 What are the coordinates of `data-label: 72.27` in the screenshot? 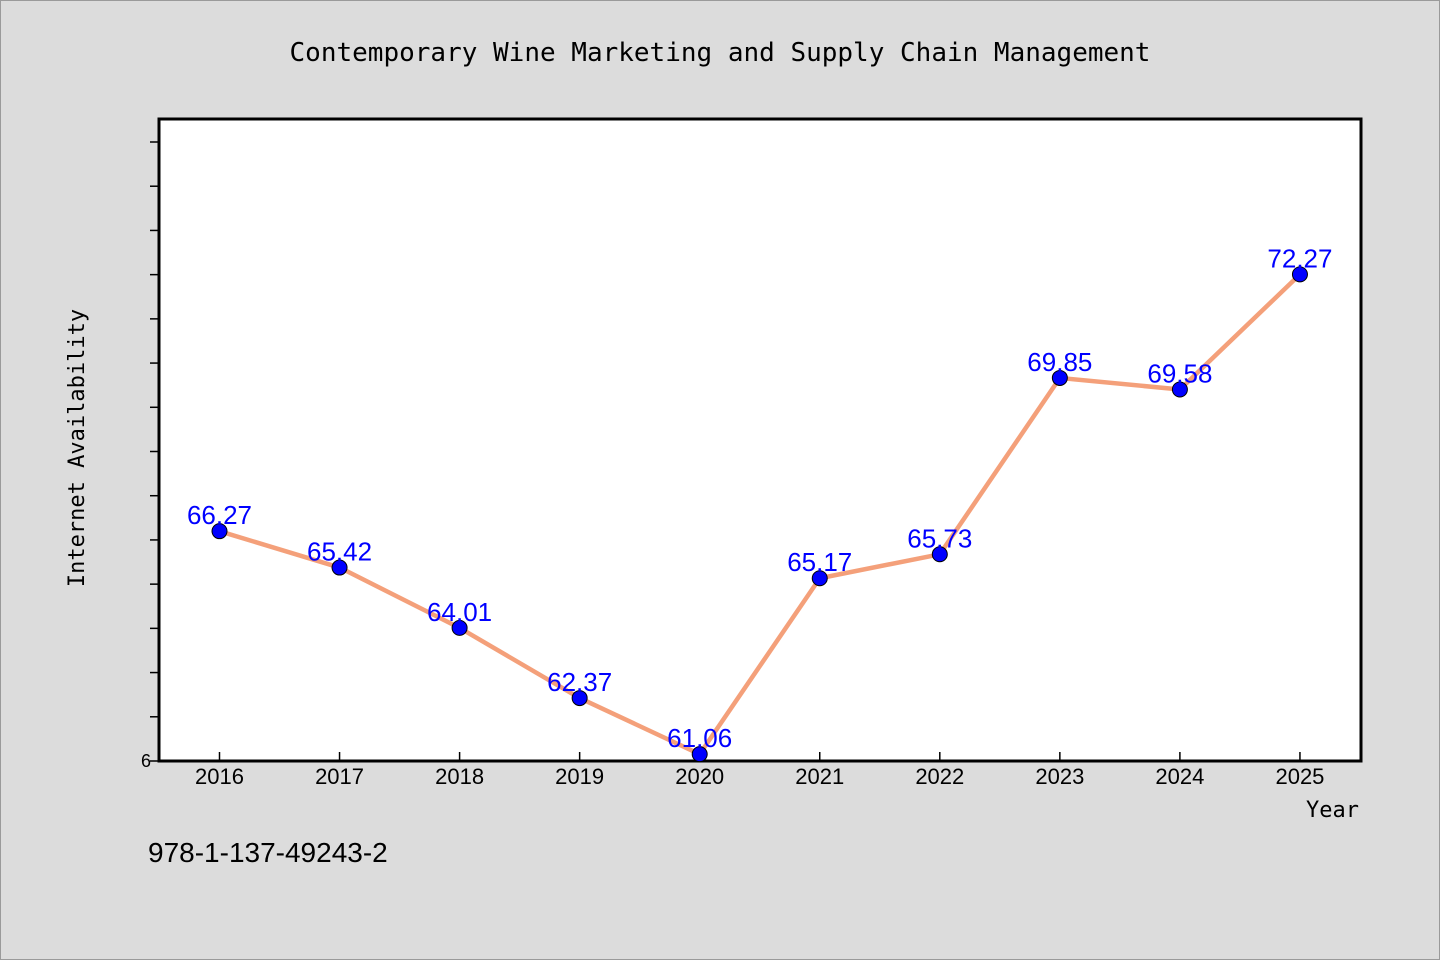 It's located at (1299, 258).